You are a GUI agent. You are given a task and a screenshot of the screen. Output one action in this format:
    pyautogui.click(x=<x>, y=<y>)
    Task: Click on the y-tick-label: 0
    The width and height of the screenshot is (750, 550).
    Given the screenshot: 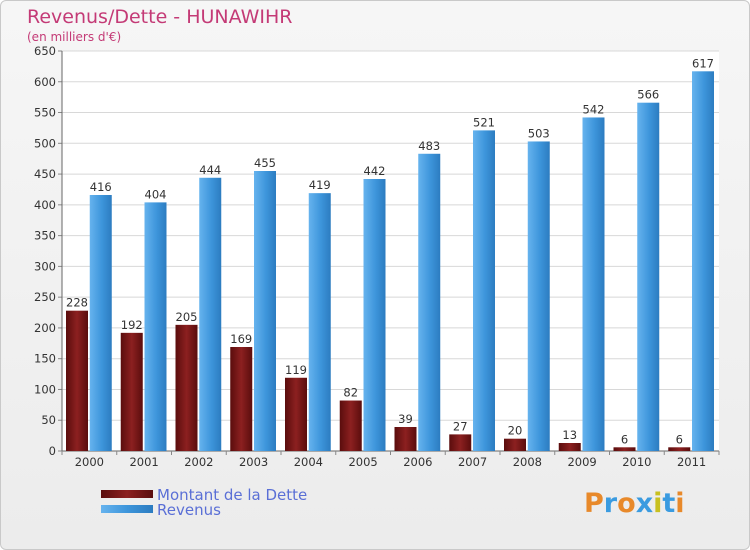 What is the action you would take?
    pyautogui.click(x=52, y=451)
    